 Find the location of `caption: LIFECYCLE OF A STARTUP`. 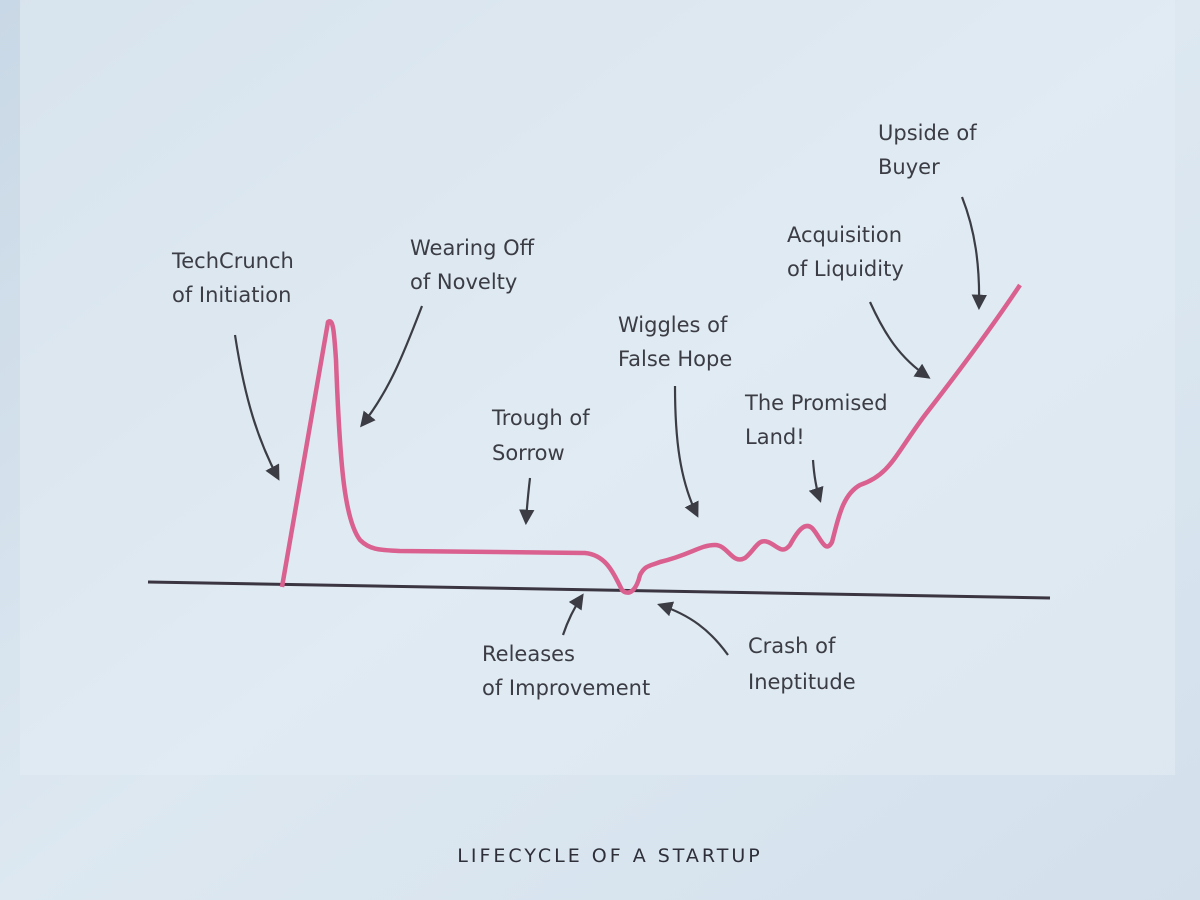

caption: LIFECYCLE OF A STARTUP is located at coordinates (609, 856).